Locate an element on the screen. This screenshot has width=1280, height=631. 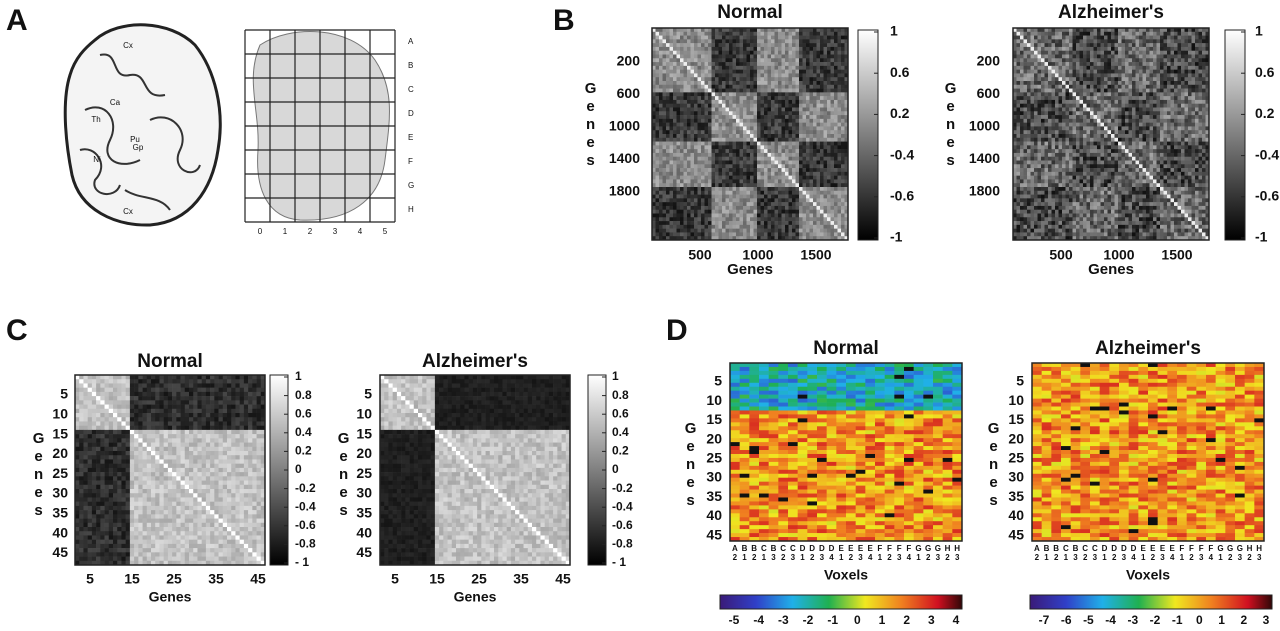
colorbar-label: 0.6 is located at coordinates (900, 72).